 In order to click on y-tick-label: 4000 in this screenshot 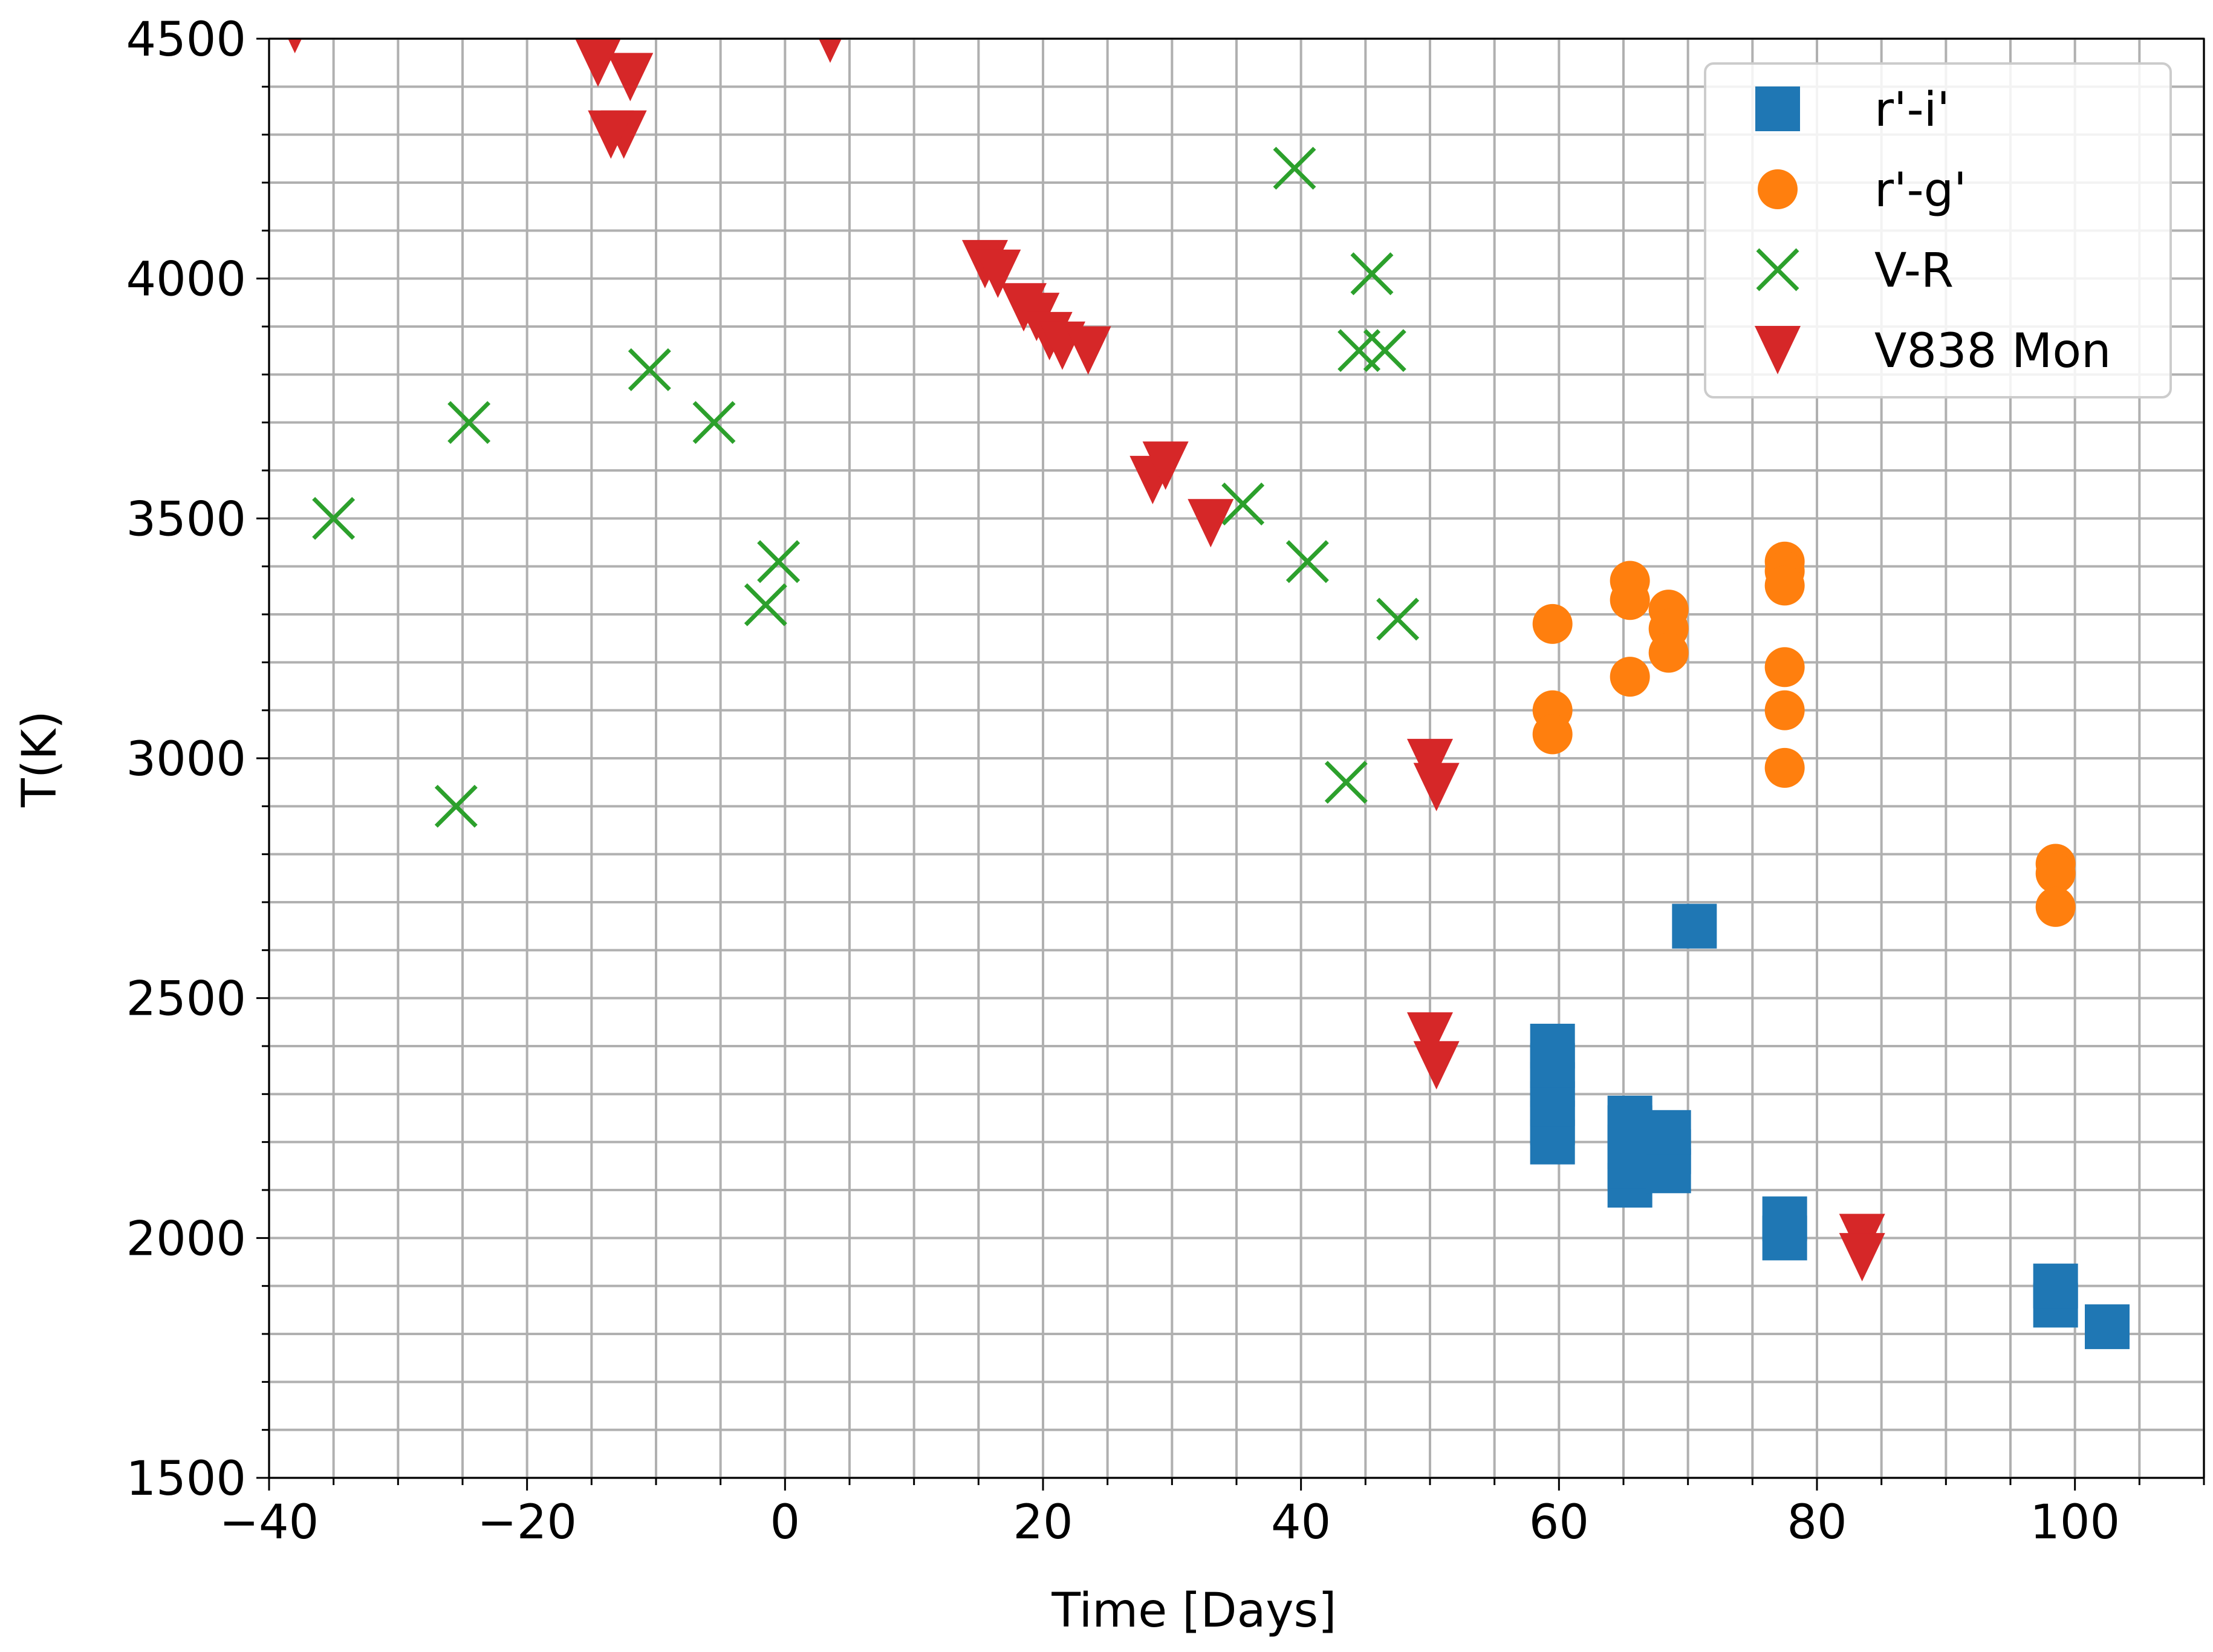, I will do `click(186, 280)`.